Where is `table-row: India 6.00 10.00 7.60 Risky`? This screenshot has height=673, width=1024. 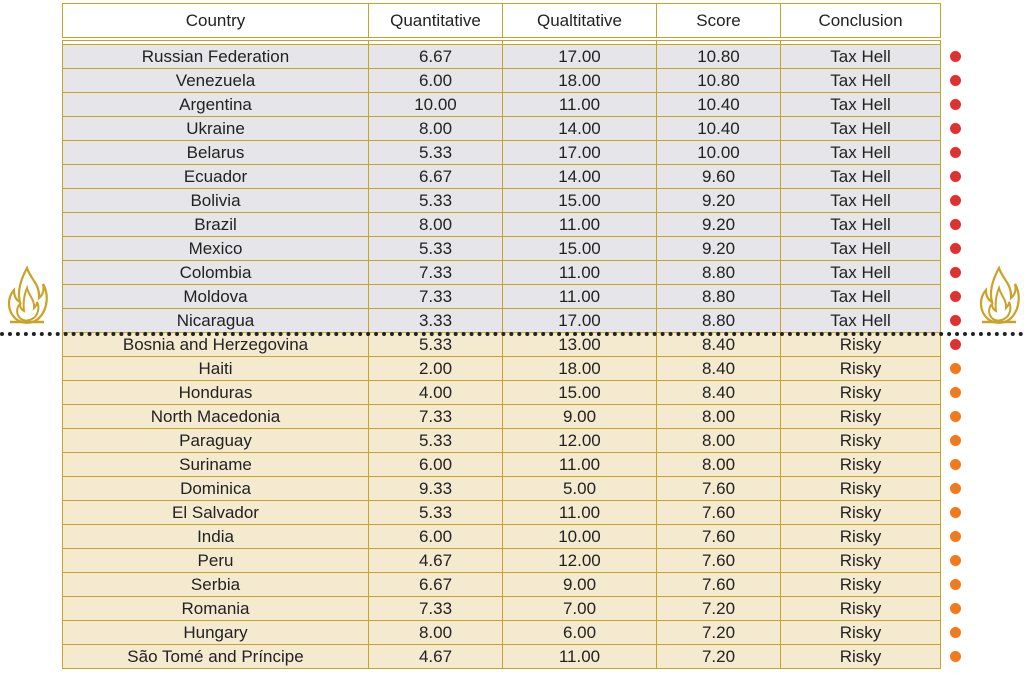 table-row: India 6.00 10.00 7.60 Risky is located at coordinates (501, 536).